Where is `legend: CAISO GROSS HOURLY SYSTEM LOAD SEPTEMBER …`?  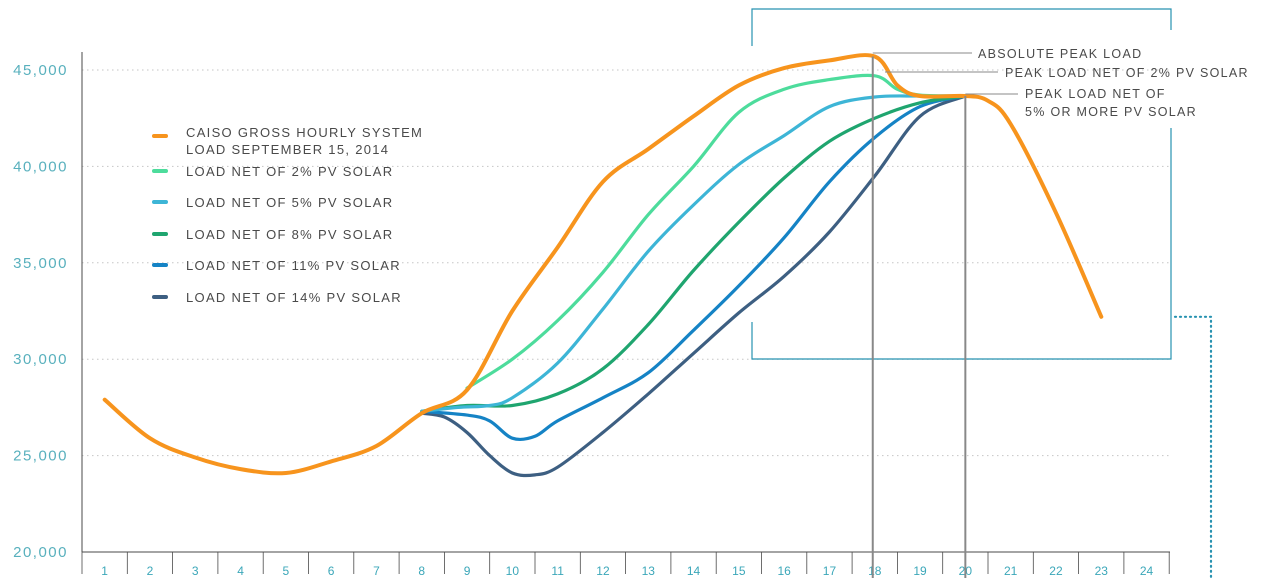
legend: CAISO GROSS HOURLY SYSTEM LOAD SEPTEMBER … is located at coordinates (287, 215).